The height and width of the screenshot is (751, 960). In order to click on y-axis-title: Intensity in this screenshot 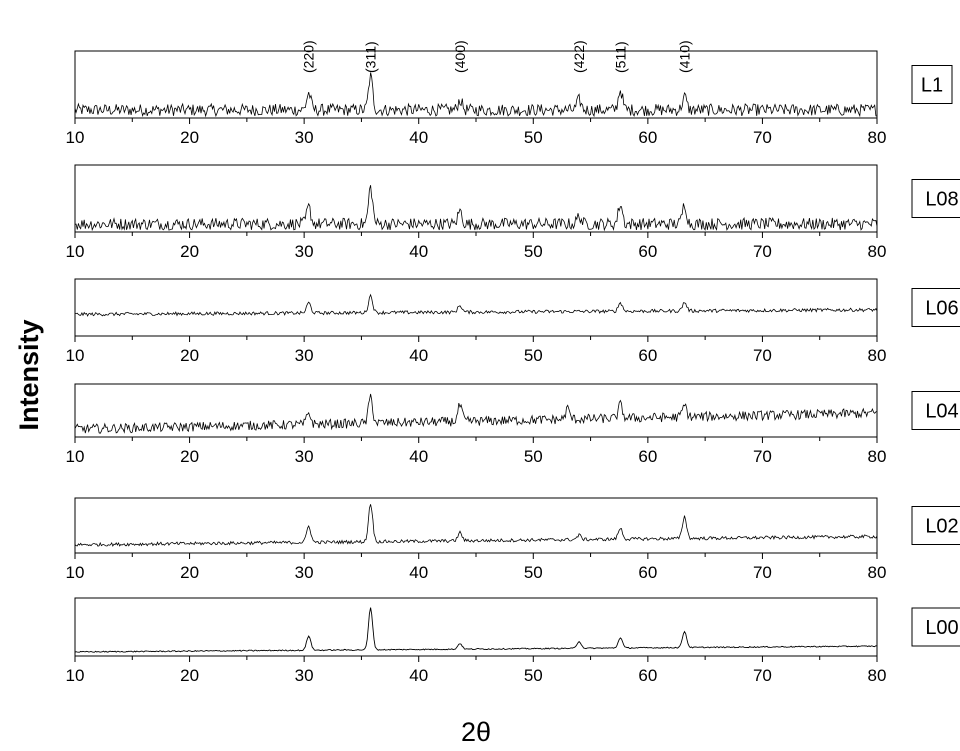, I will do `click(29, 374)`.